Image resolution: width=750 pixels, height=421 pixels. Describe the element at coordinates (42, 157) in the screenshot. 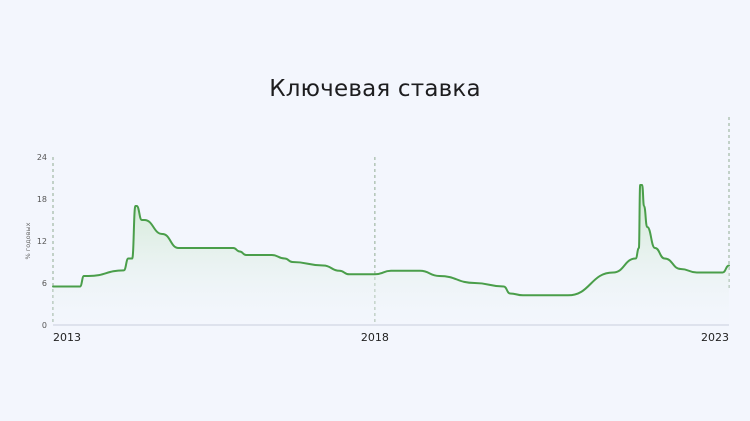

I see `y-tick-label: 24` at that location.